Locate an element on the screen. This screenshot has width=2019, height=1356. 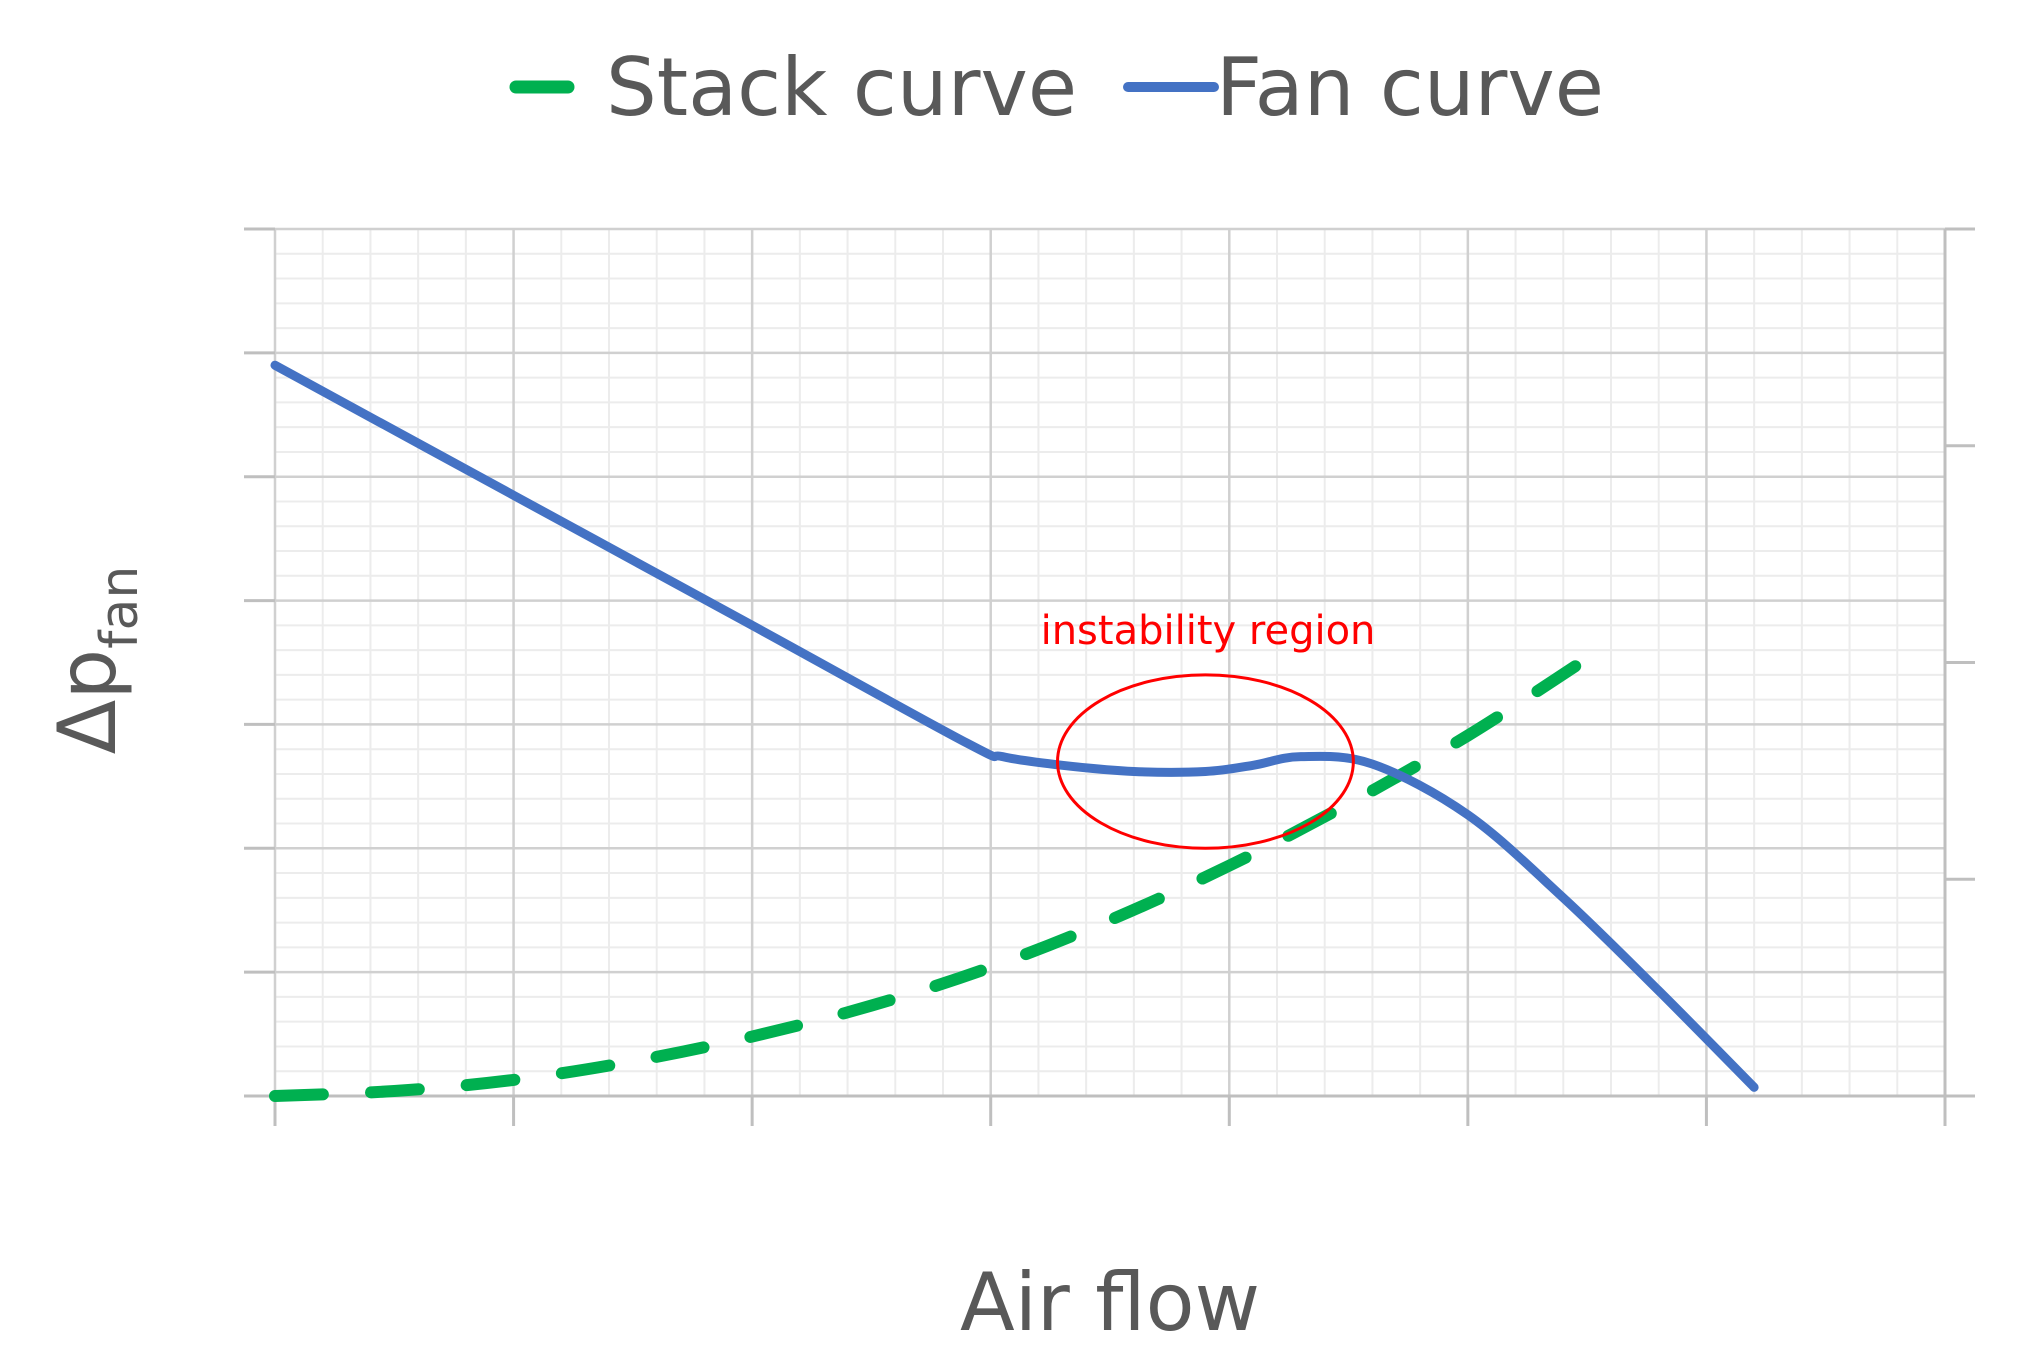
annotation-instability-region: instability region is located at coordinates (1208, 631).